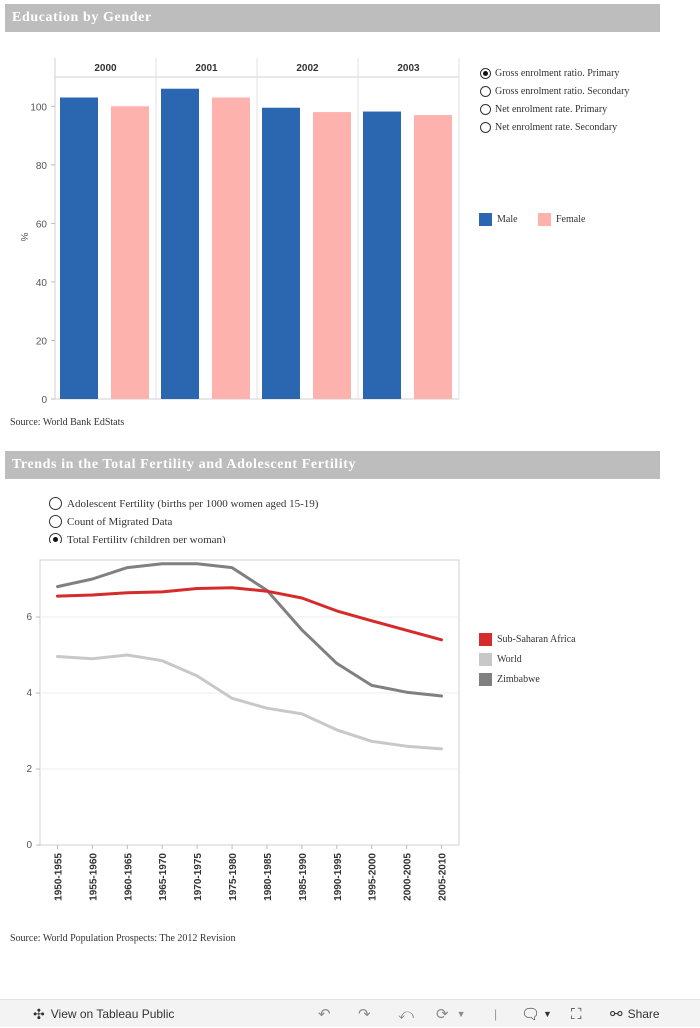  Describe the element at coordinates (531, 1014) in the screenshot. I see `comment-icon: 🗨` at that location.